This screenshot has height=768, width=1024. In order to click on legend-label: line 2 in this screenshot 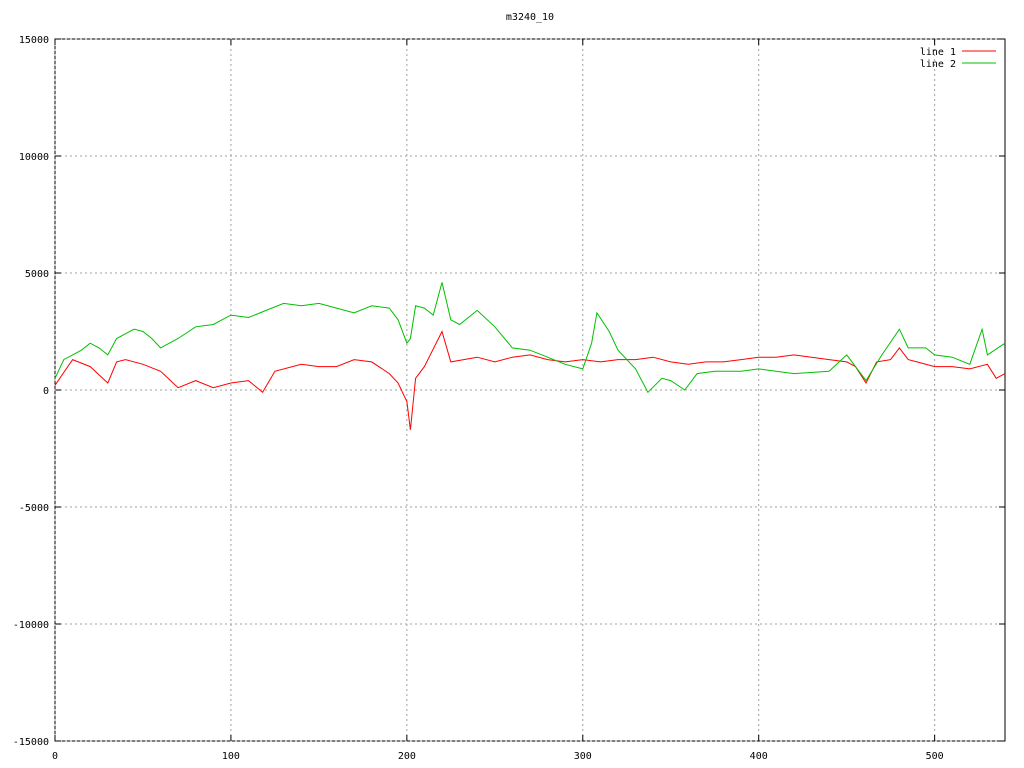, I will do `click(938, 64)`.